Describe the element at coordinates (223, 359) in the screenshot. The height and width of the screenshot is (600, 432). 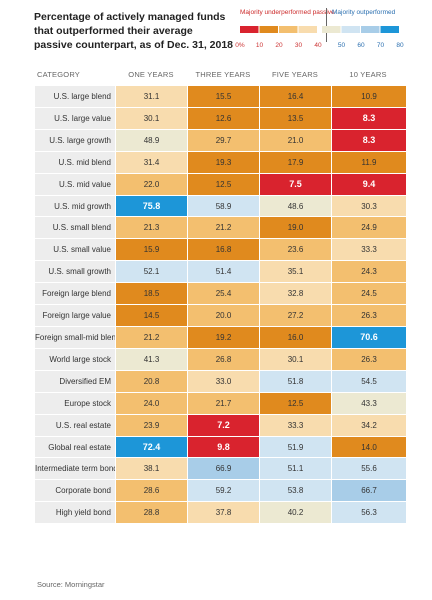
I see `heatmap-cell: 26.8` at that location.